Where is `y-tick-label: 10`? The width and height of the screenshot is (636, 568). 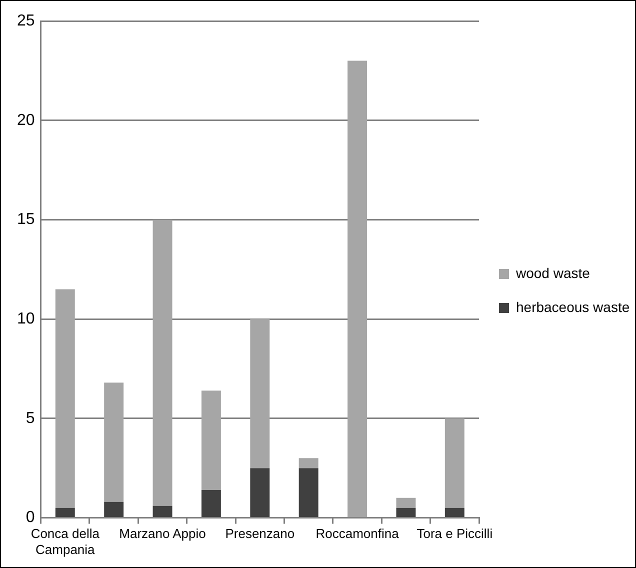 y-tick-label: 10 is located at coordinates (26, 319).